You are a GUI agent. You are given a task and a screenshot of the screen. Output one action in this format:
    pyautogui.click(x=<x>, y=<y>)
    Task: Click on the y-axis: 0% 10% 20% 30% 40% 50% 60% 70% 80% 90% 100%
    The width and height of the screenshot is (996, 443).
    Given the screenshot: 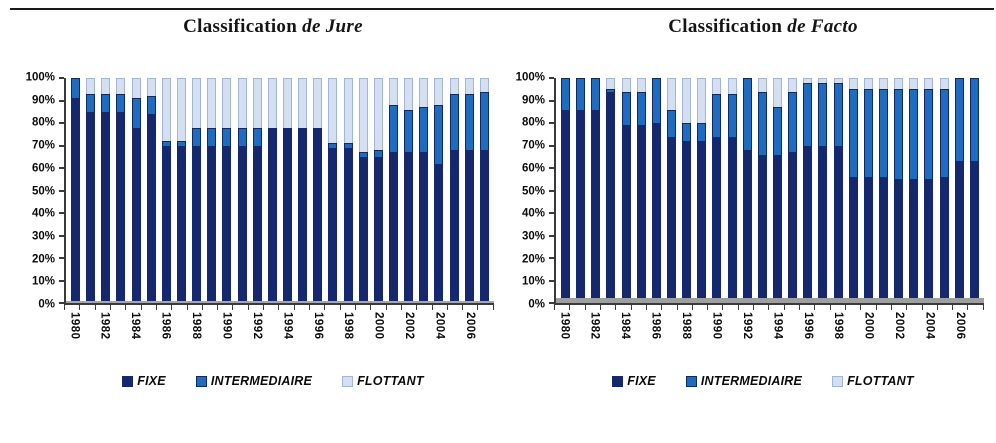 What is the action you would take?
    pyautogui.click(x=38, y=191)
    